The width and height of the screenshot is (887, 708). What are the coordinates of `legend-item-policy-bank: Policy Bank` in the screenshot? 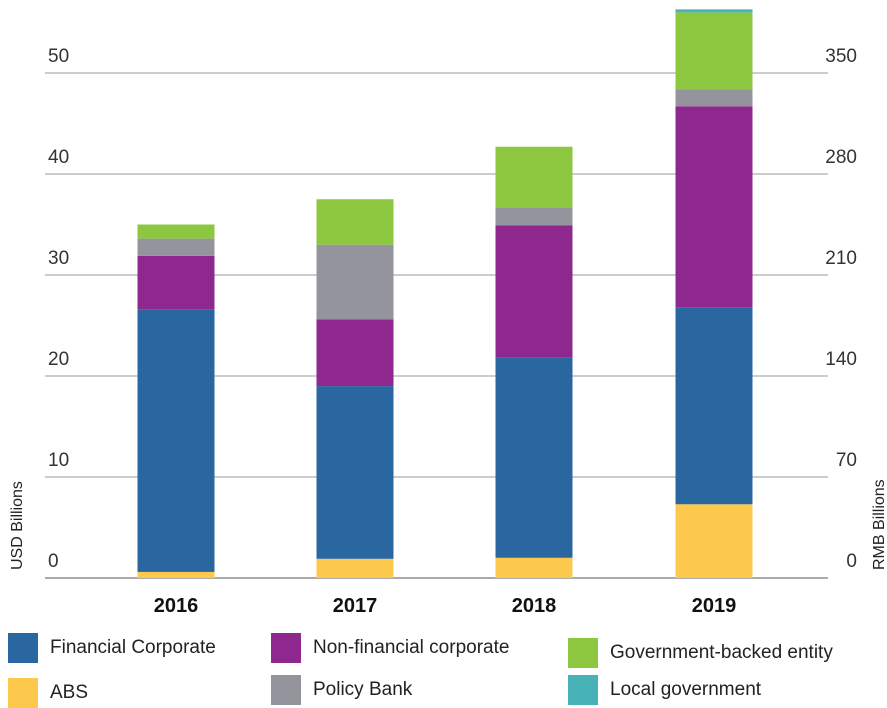 It's located at (341, 690).